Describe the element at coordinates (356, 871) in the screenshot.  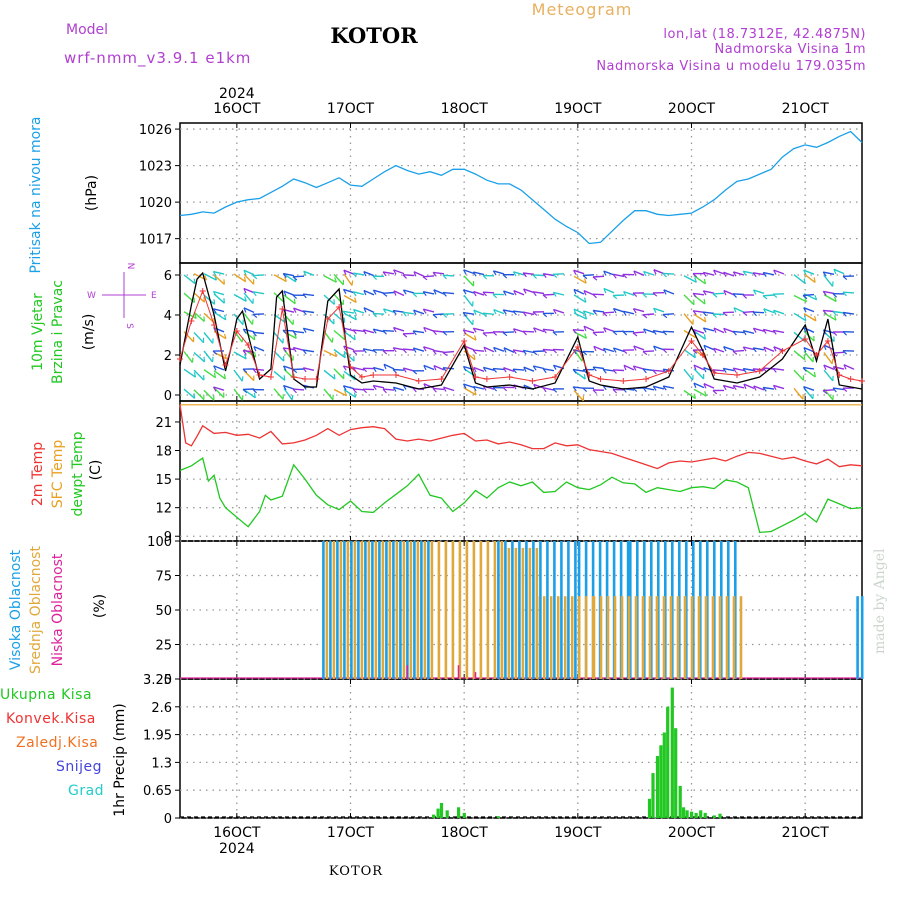
I see `footer-station: KOTOR` at that location.